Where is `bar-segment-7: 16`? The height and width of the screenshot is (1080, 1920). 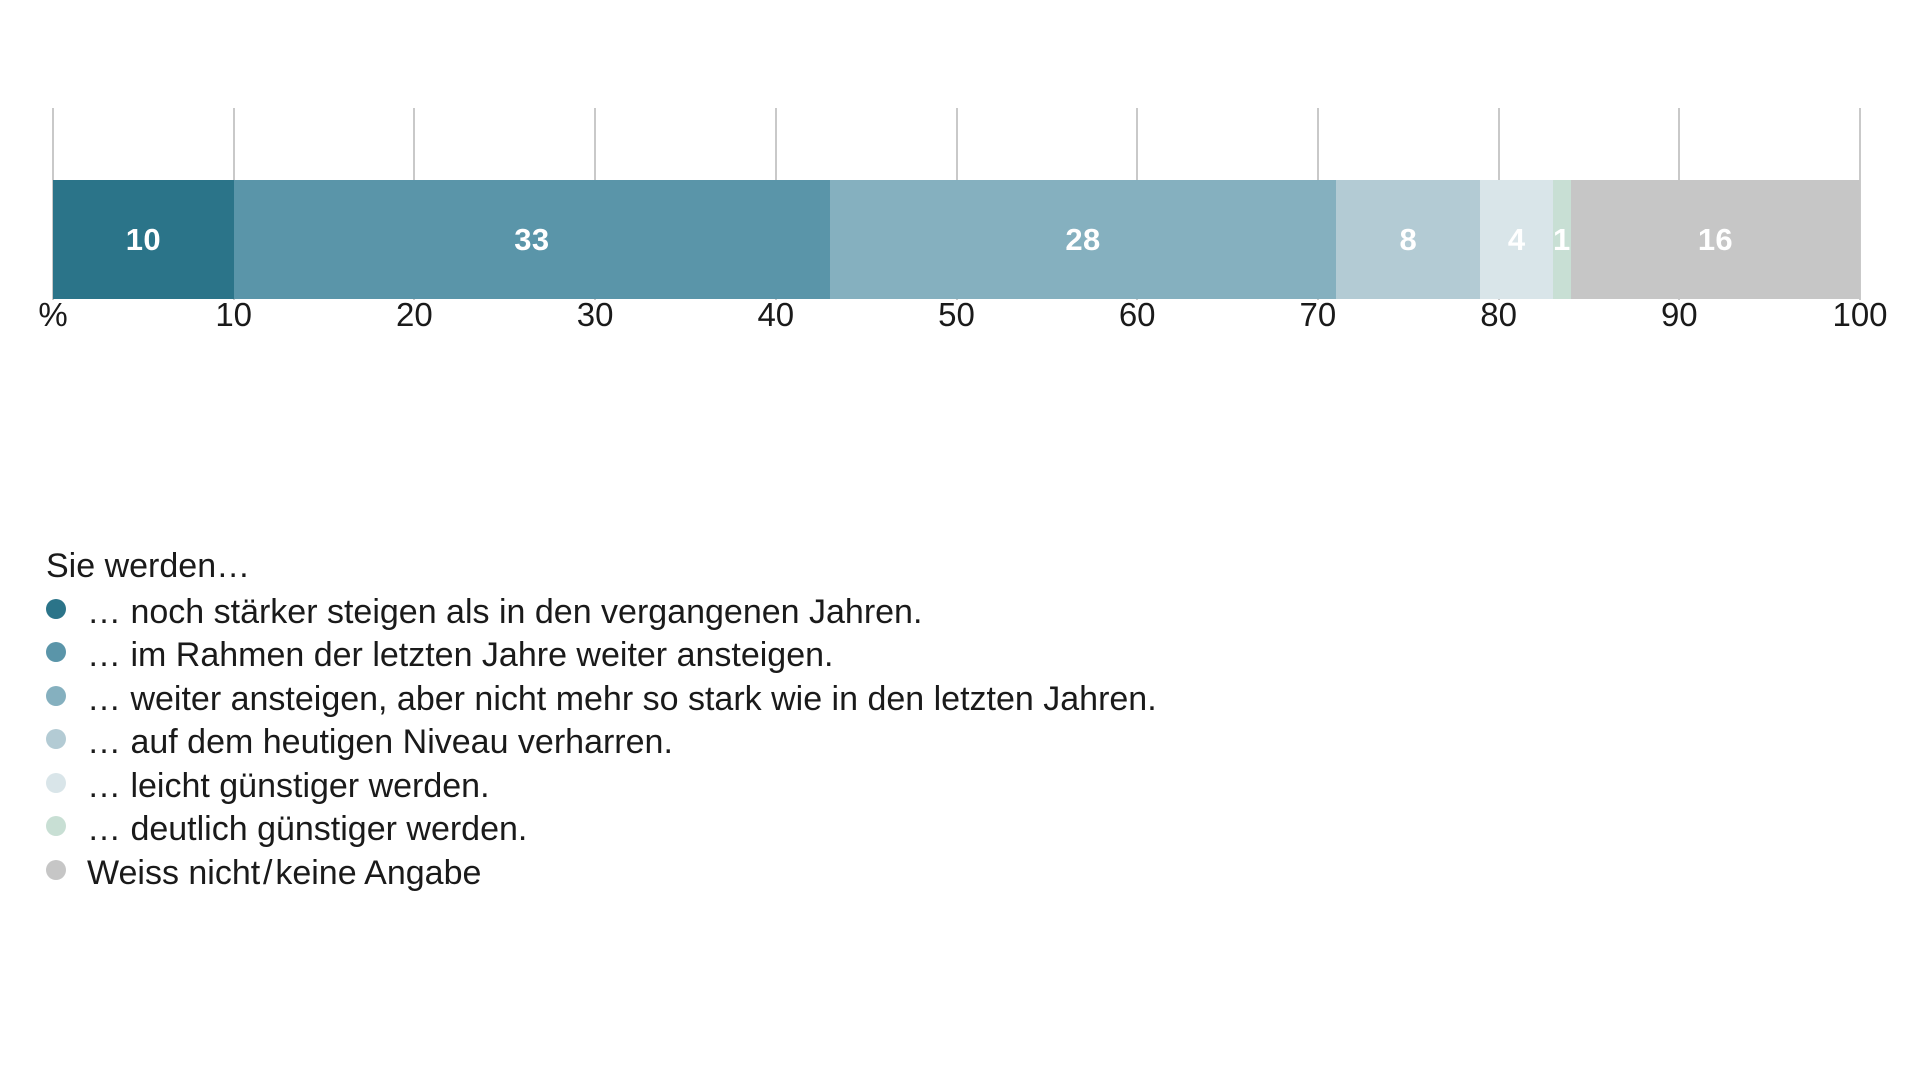 bar-segment-7: 16 is located at coordinates (1715, 239).